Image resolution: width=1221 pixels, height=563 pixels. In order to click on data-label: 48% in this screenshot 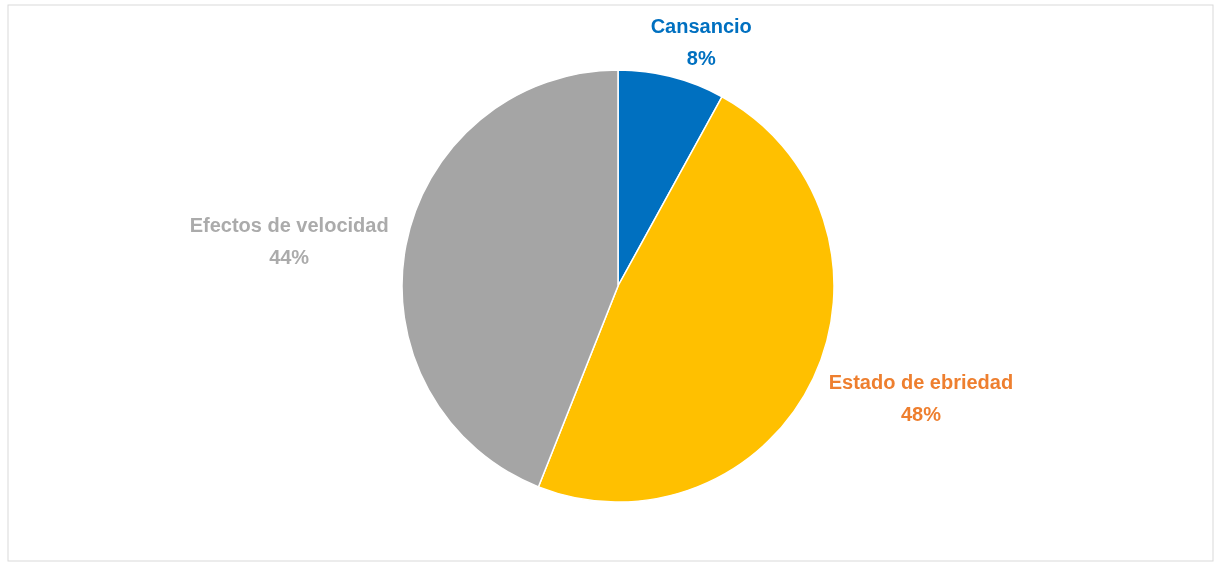, I will do `click(921, 413)`.